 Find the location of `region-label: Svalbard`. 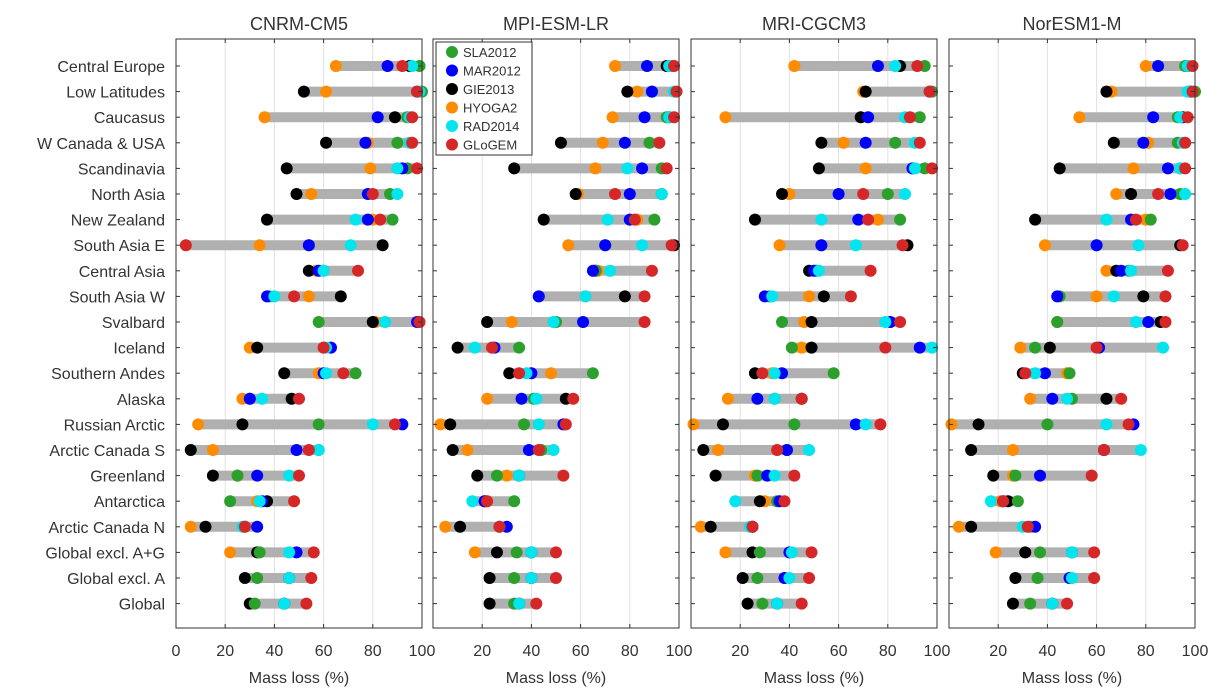

region-label: Svalbard is located at coordinates (133, 323).